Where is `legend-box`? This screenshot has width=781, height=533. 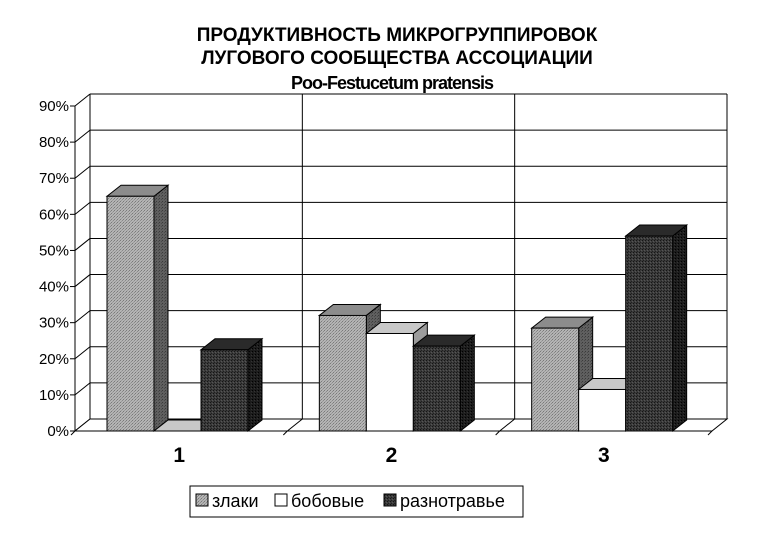 legend-box is located at coordinates (356, 501).